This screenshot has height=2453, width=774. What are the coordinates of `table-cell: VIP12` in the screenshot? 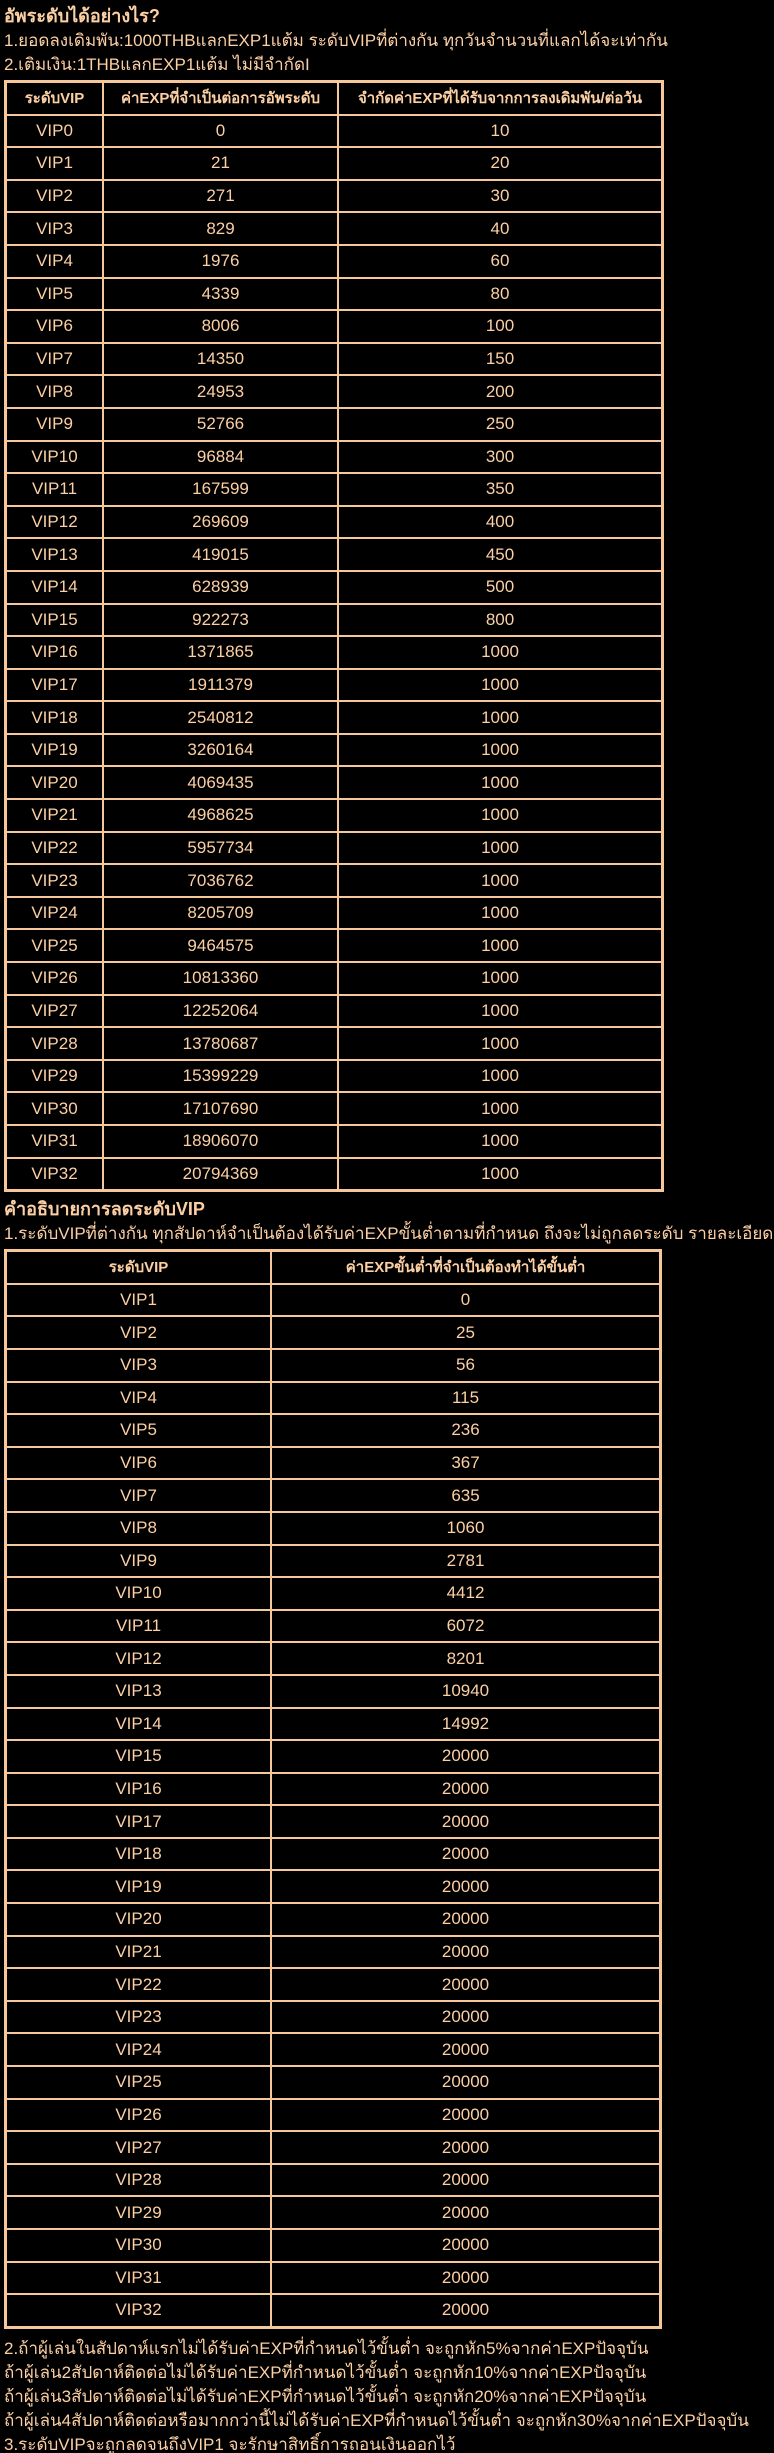 It's located at (54, 522).